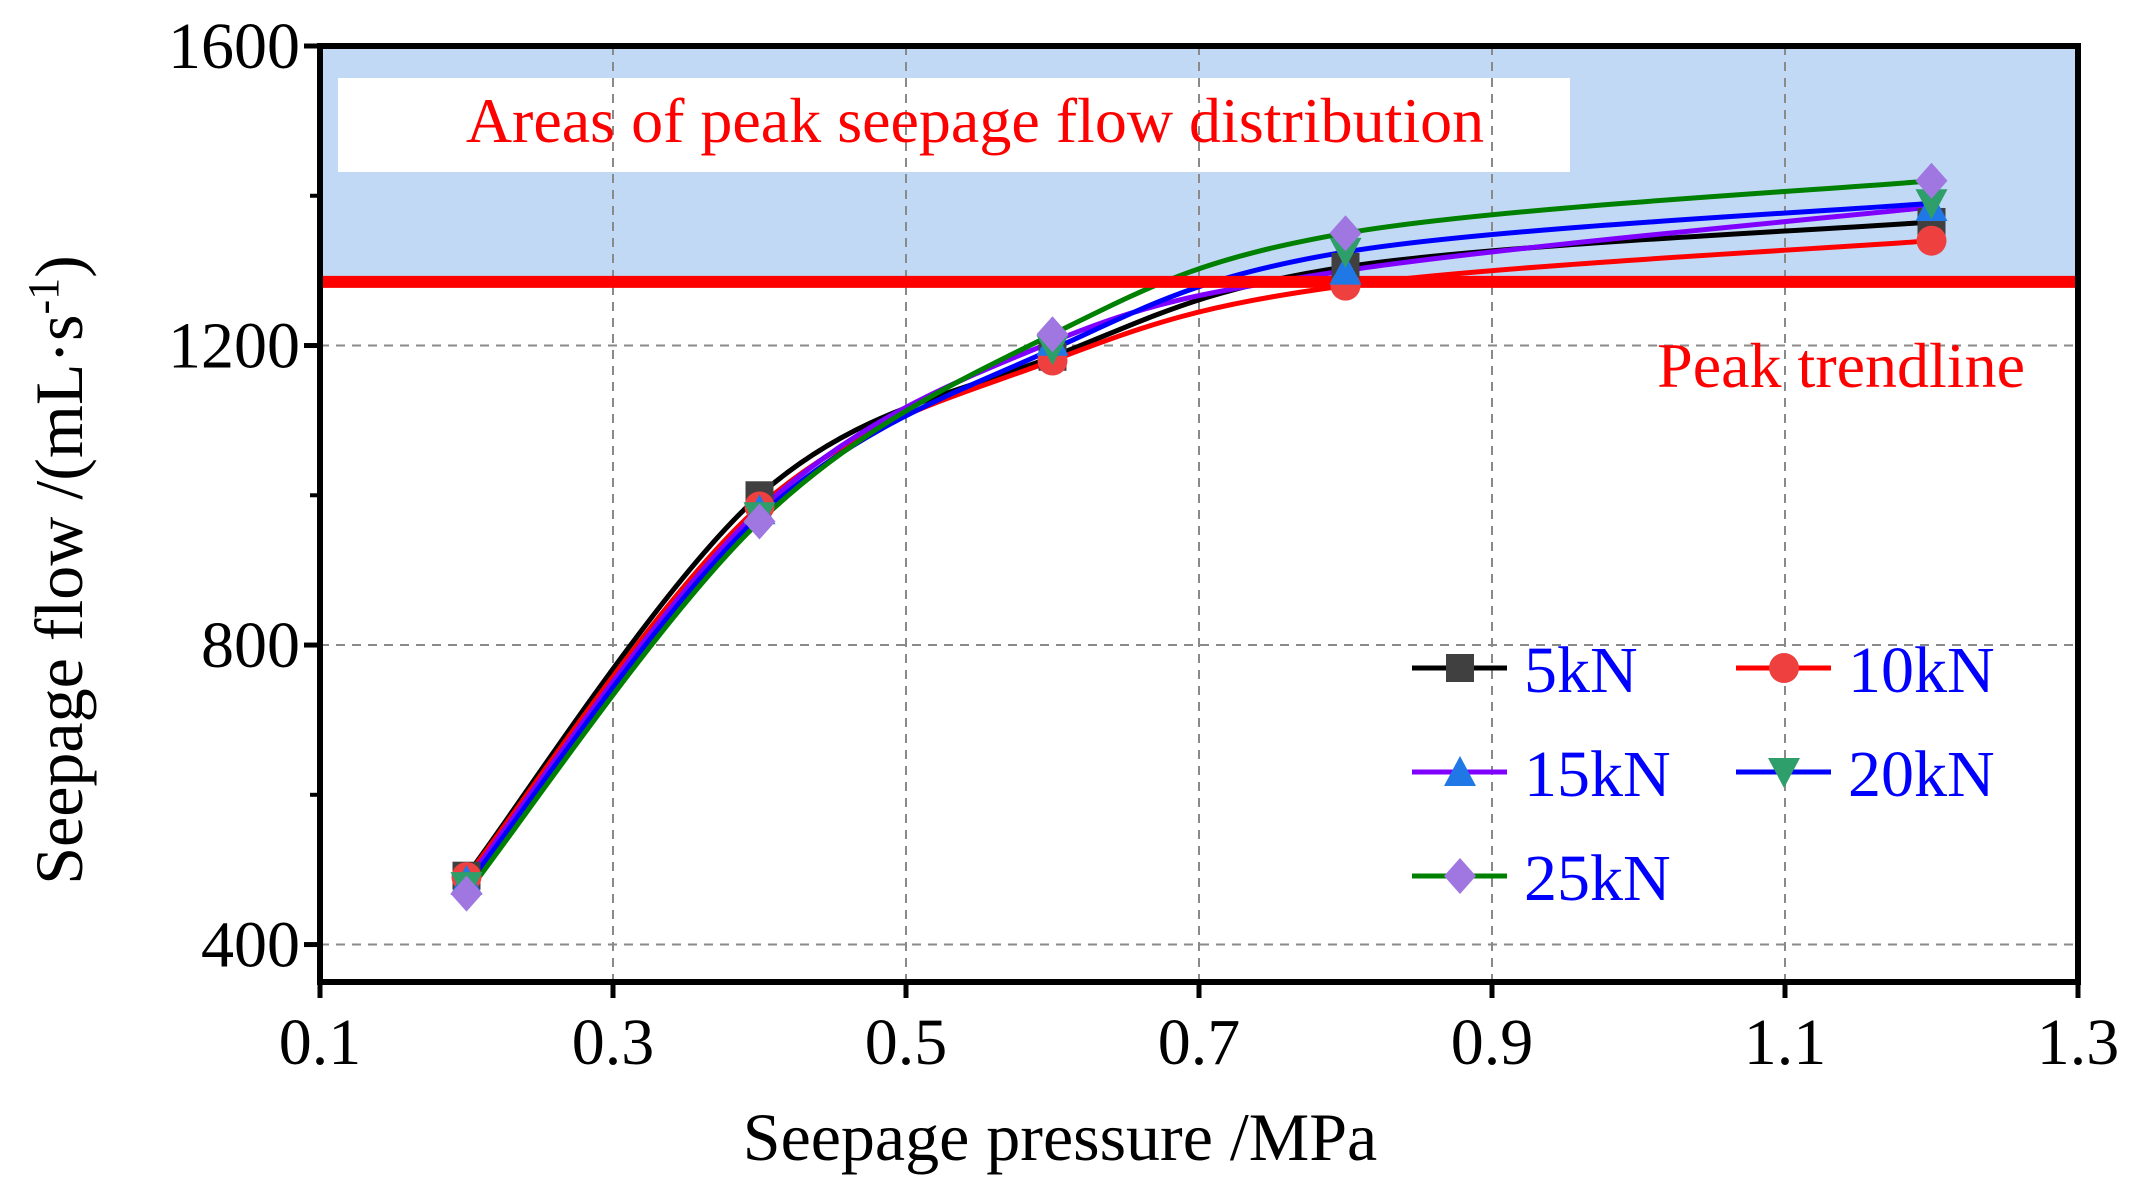  I want to click on y-tick-label: 400, so click(250, 945).